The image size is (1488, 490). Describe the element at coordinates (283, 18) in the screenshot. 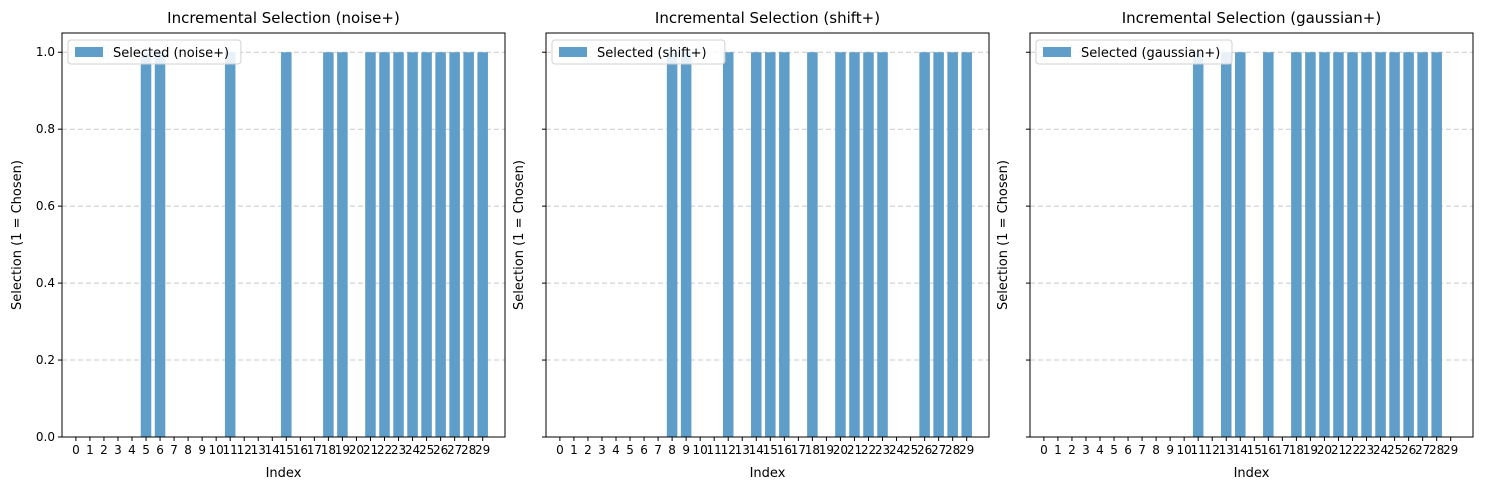

I see `chart-title: Incremental Selection (noise+)` at that location.